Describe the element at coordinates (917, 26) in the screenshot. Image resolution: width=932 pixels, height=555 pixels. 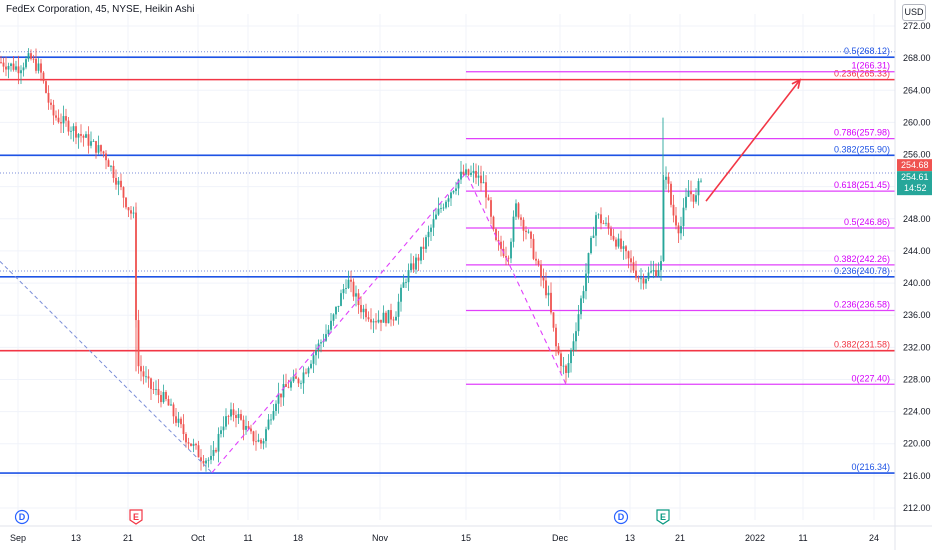
I see `y-tick-label: 272.00` at that location.